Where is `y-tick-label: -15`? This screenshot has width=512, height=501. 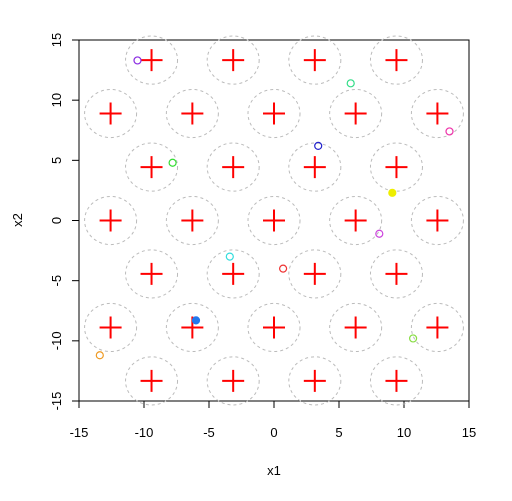 y-tick-label: -15 is located at coordinates (56, 401).